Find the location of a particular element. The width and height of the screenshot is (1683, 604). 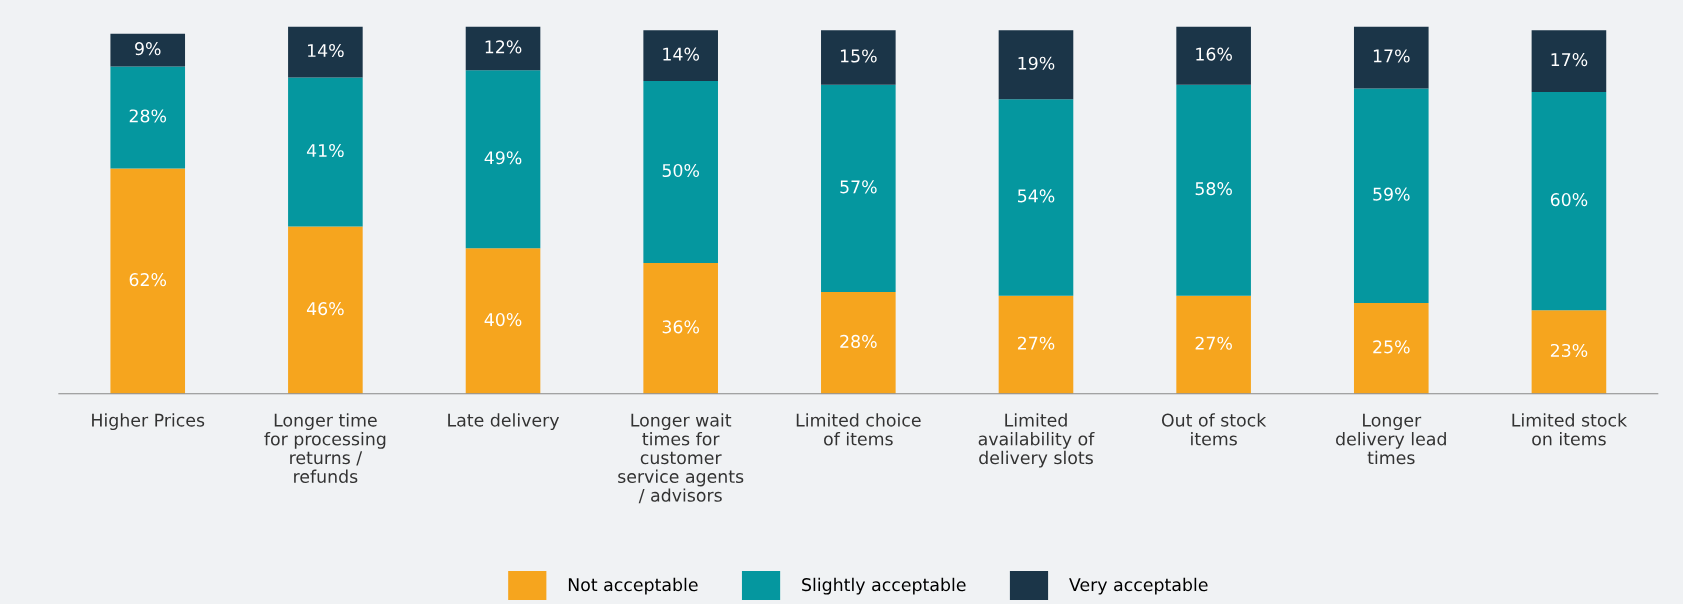

data-label: 19% is located at coordinates (1036, 63).